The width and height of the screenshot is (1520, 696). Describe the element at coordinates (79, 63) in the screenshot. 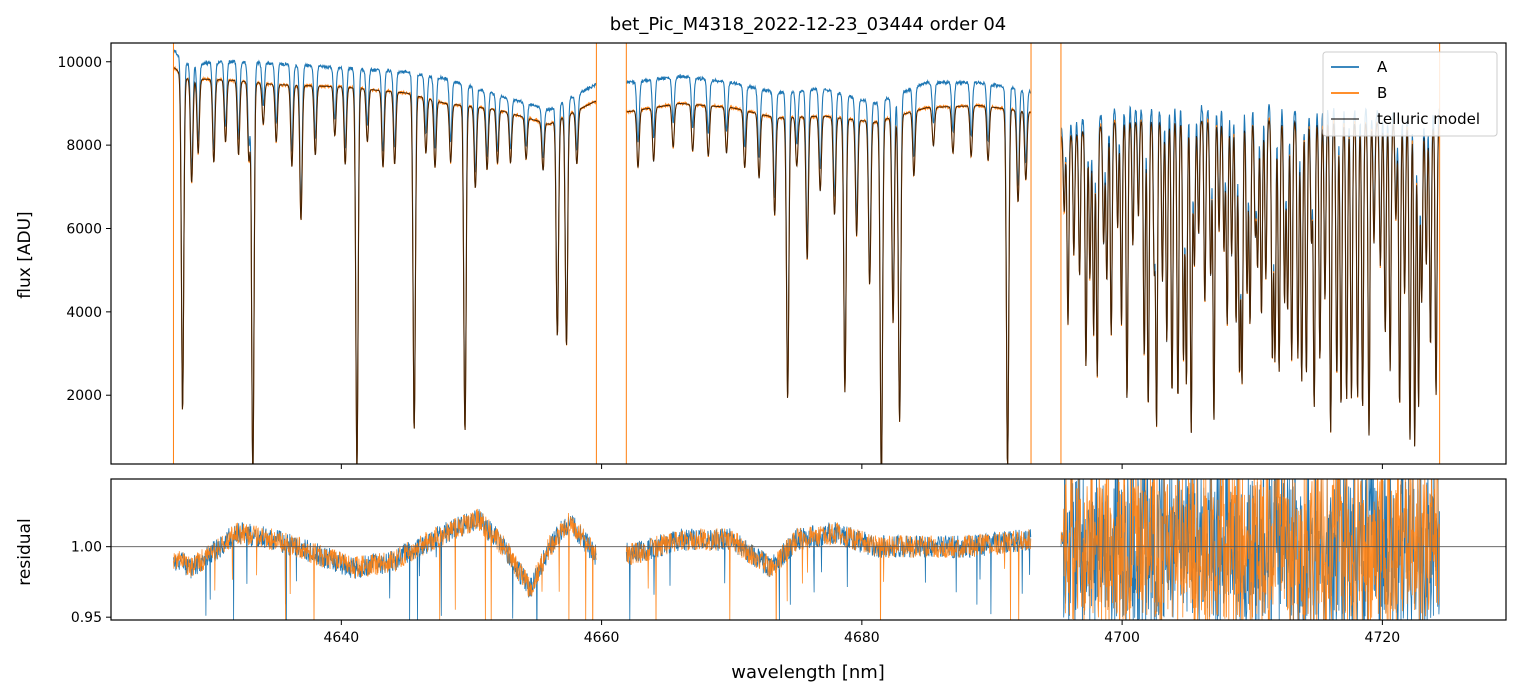

I see `flux-ytick-label-4: 10000` at that location.